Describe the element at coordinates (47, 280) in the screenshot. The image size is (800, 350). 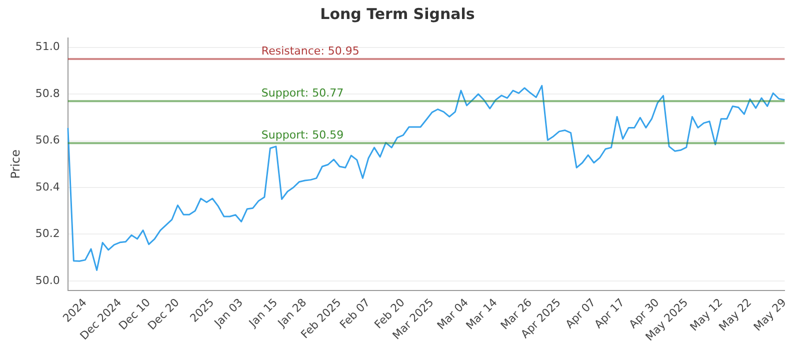
I see `y-tick-label: 50.0` at that location.